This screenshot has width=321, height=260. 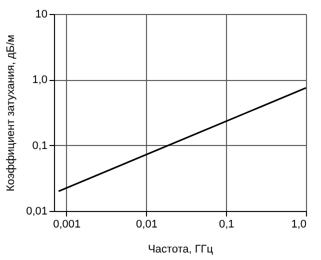 What do you see at coordinates (37, 212) in the screenshot?
I see `y-tick-label: 0,01` at bounding box center [37, 212].